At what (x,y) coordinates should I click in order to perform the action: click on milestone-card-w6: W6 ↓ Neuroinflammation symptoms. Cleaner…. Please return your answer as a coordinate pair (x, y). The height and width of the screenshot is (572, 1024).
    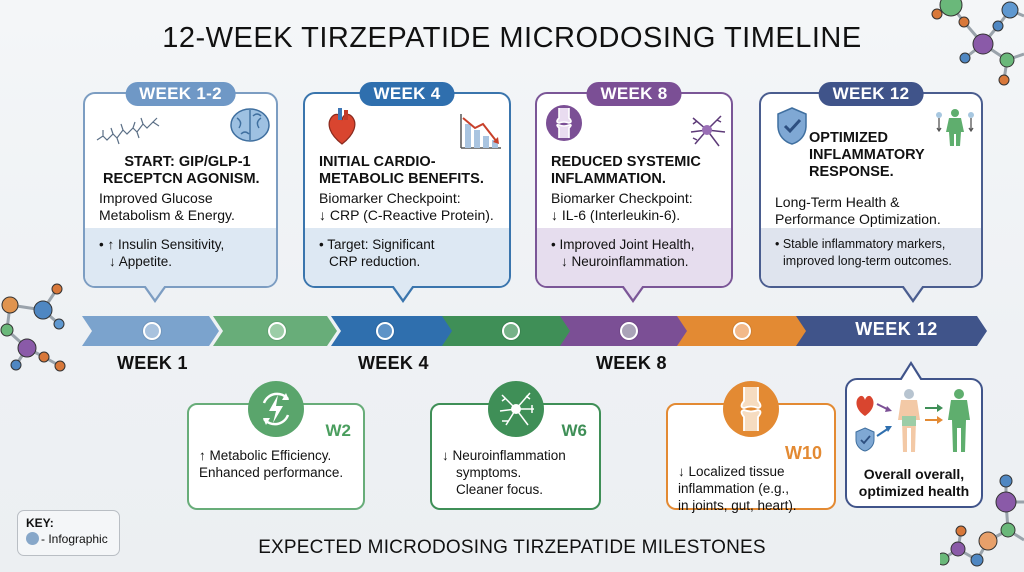
    Looking at the image, I should click on (515, 445).